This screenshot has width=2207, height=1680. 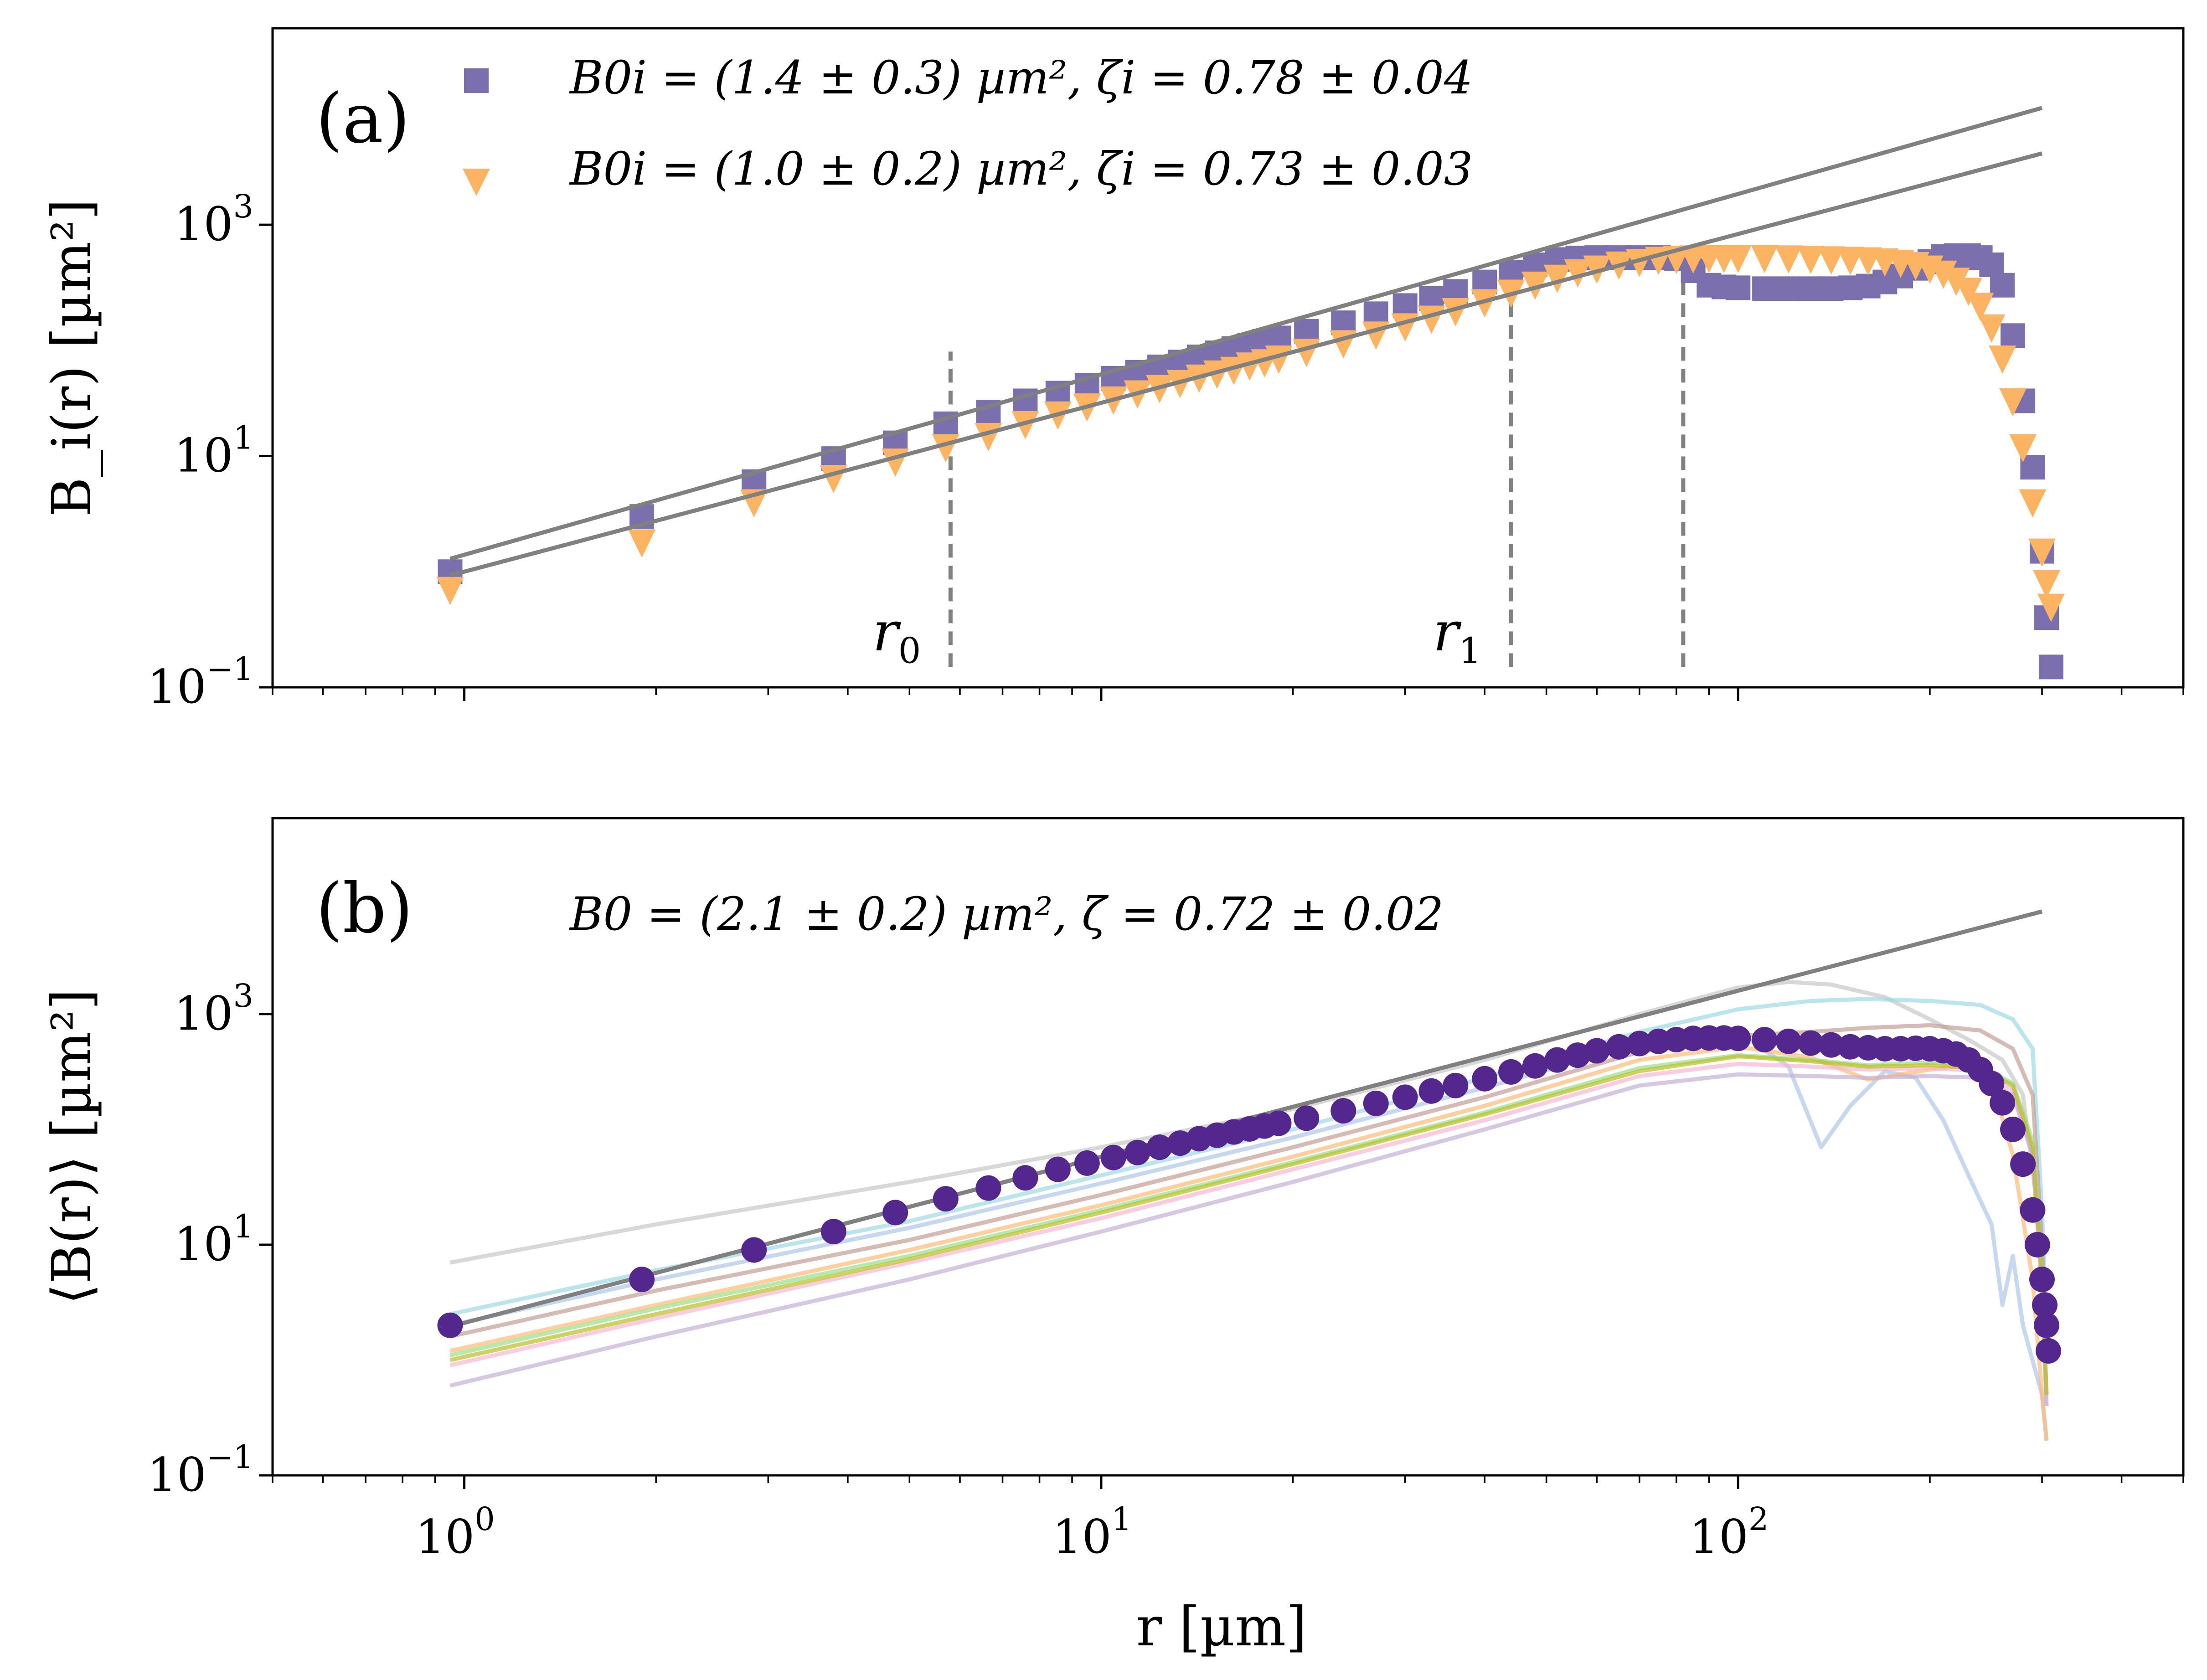 What do you see at coordinates (243, 438) in the screenshot?
I see `y-tick-exponent: 1` at bounding box center [243, 438].